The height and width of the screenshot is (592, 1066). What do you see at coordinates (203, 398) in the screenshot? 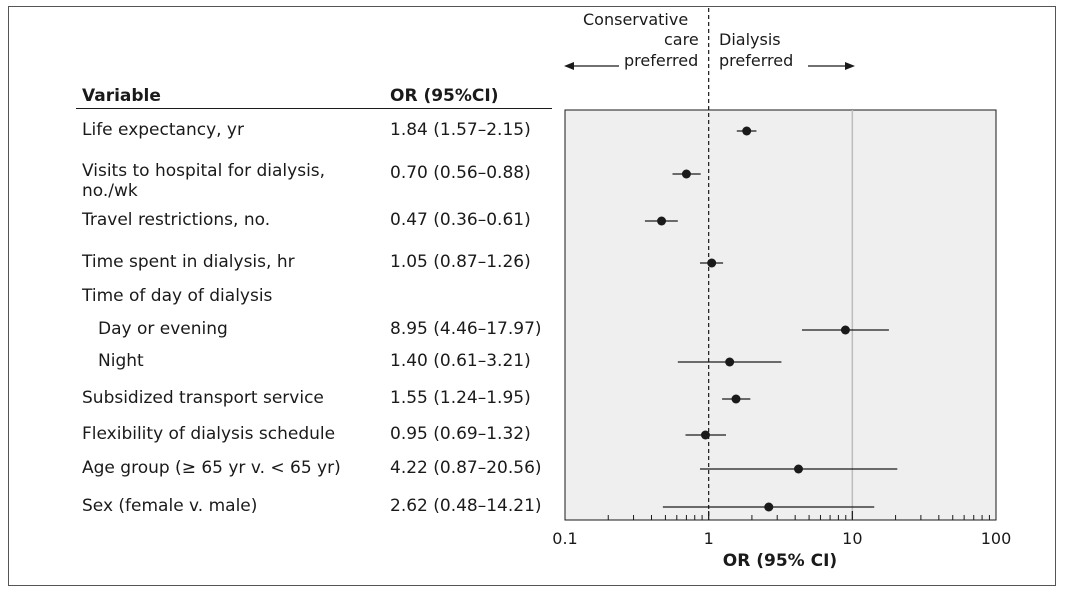
I see `row-label: Subsidized transport service` at bounding box center [203, 398].